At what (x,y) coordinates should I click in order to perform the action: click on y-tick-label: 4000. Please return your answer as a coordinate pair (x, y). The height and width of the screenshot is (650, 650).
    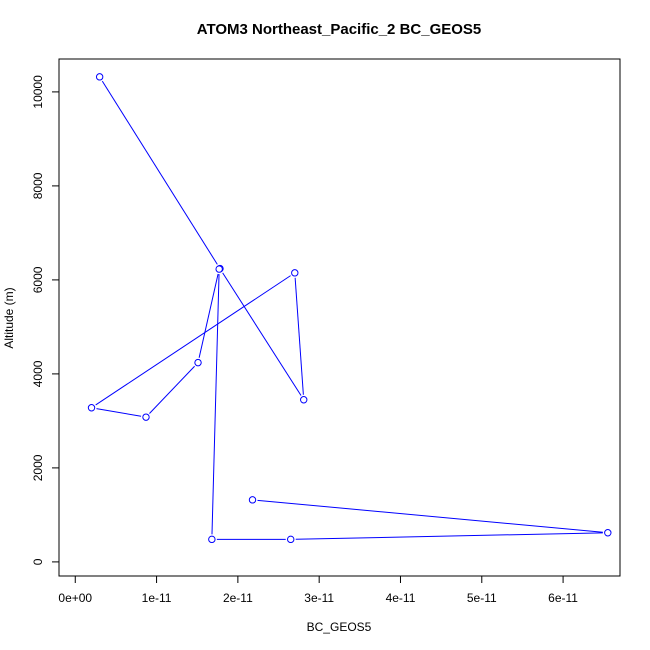
    Looking at the image, I should click on (38, 373).